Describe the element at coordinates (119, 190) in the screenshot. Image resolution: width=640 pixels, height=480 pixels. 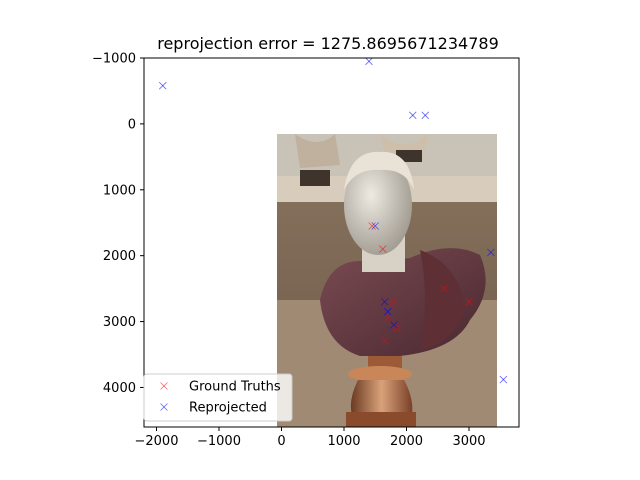
I see `y-tick-label: 1000` at that location.